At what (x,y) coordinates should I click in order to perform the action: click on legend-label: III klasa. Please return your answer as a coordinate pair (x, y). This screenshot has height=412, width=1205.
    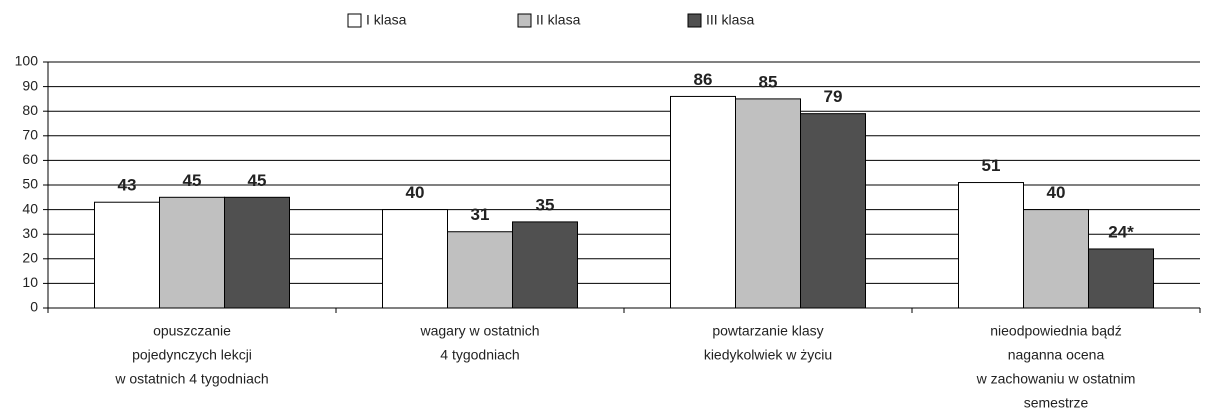
    Looking at the image, I should click on (730, 20).